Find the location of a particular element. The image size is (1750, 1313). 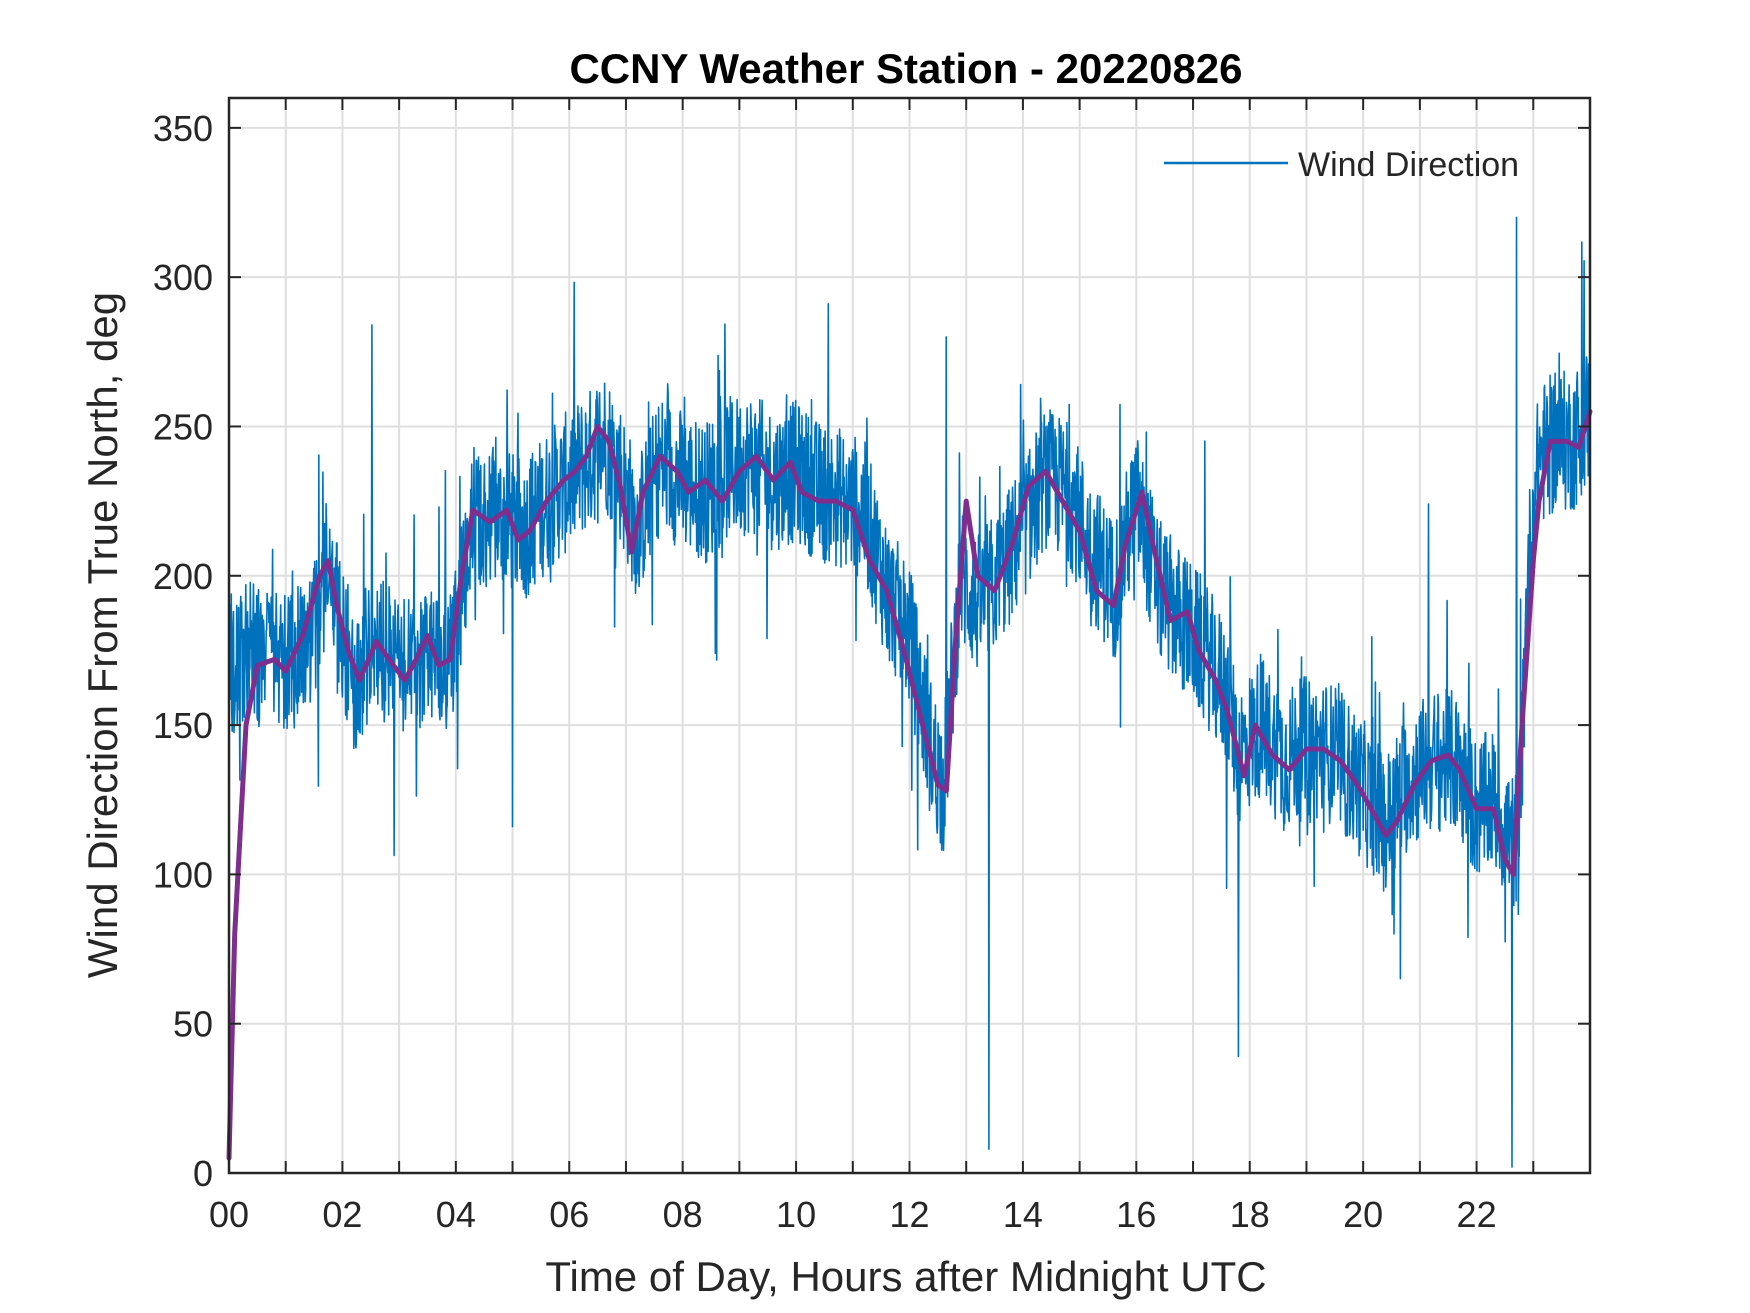

y-tick-label: 250 is located at coordinates (183, 426).